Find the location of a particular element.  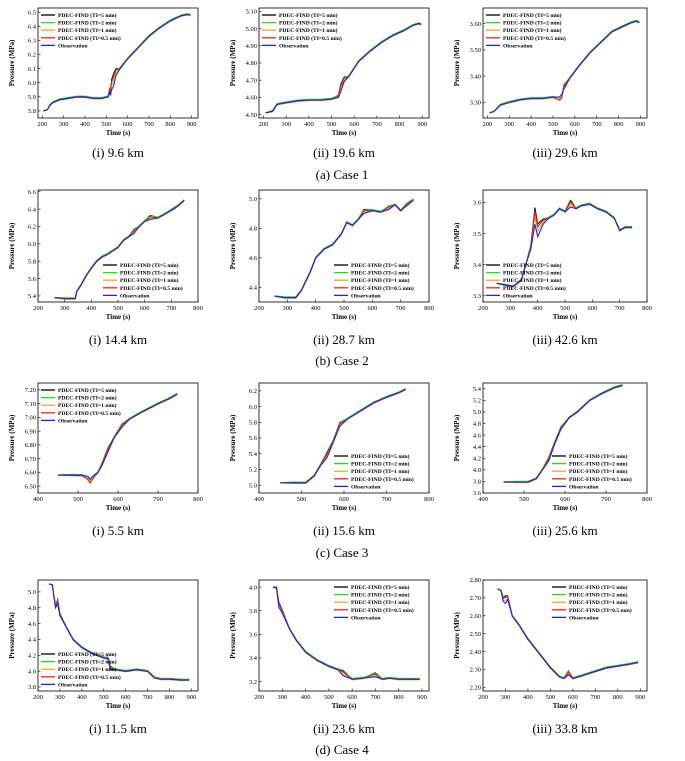

case-label-4: (d) Case 4 is located at coordinates (342, 749).